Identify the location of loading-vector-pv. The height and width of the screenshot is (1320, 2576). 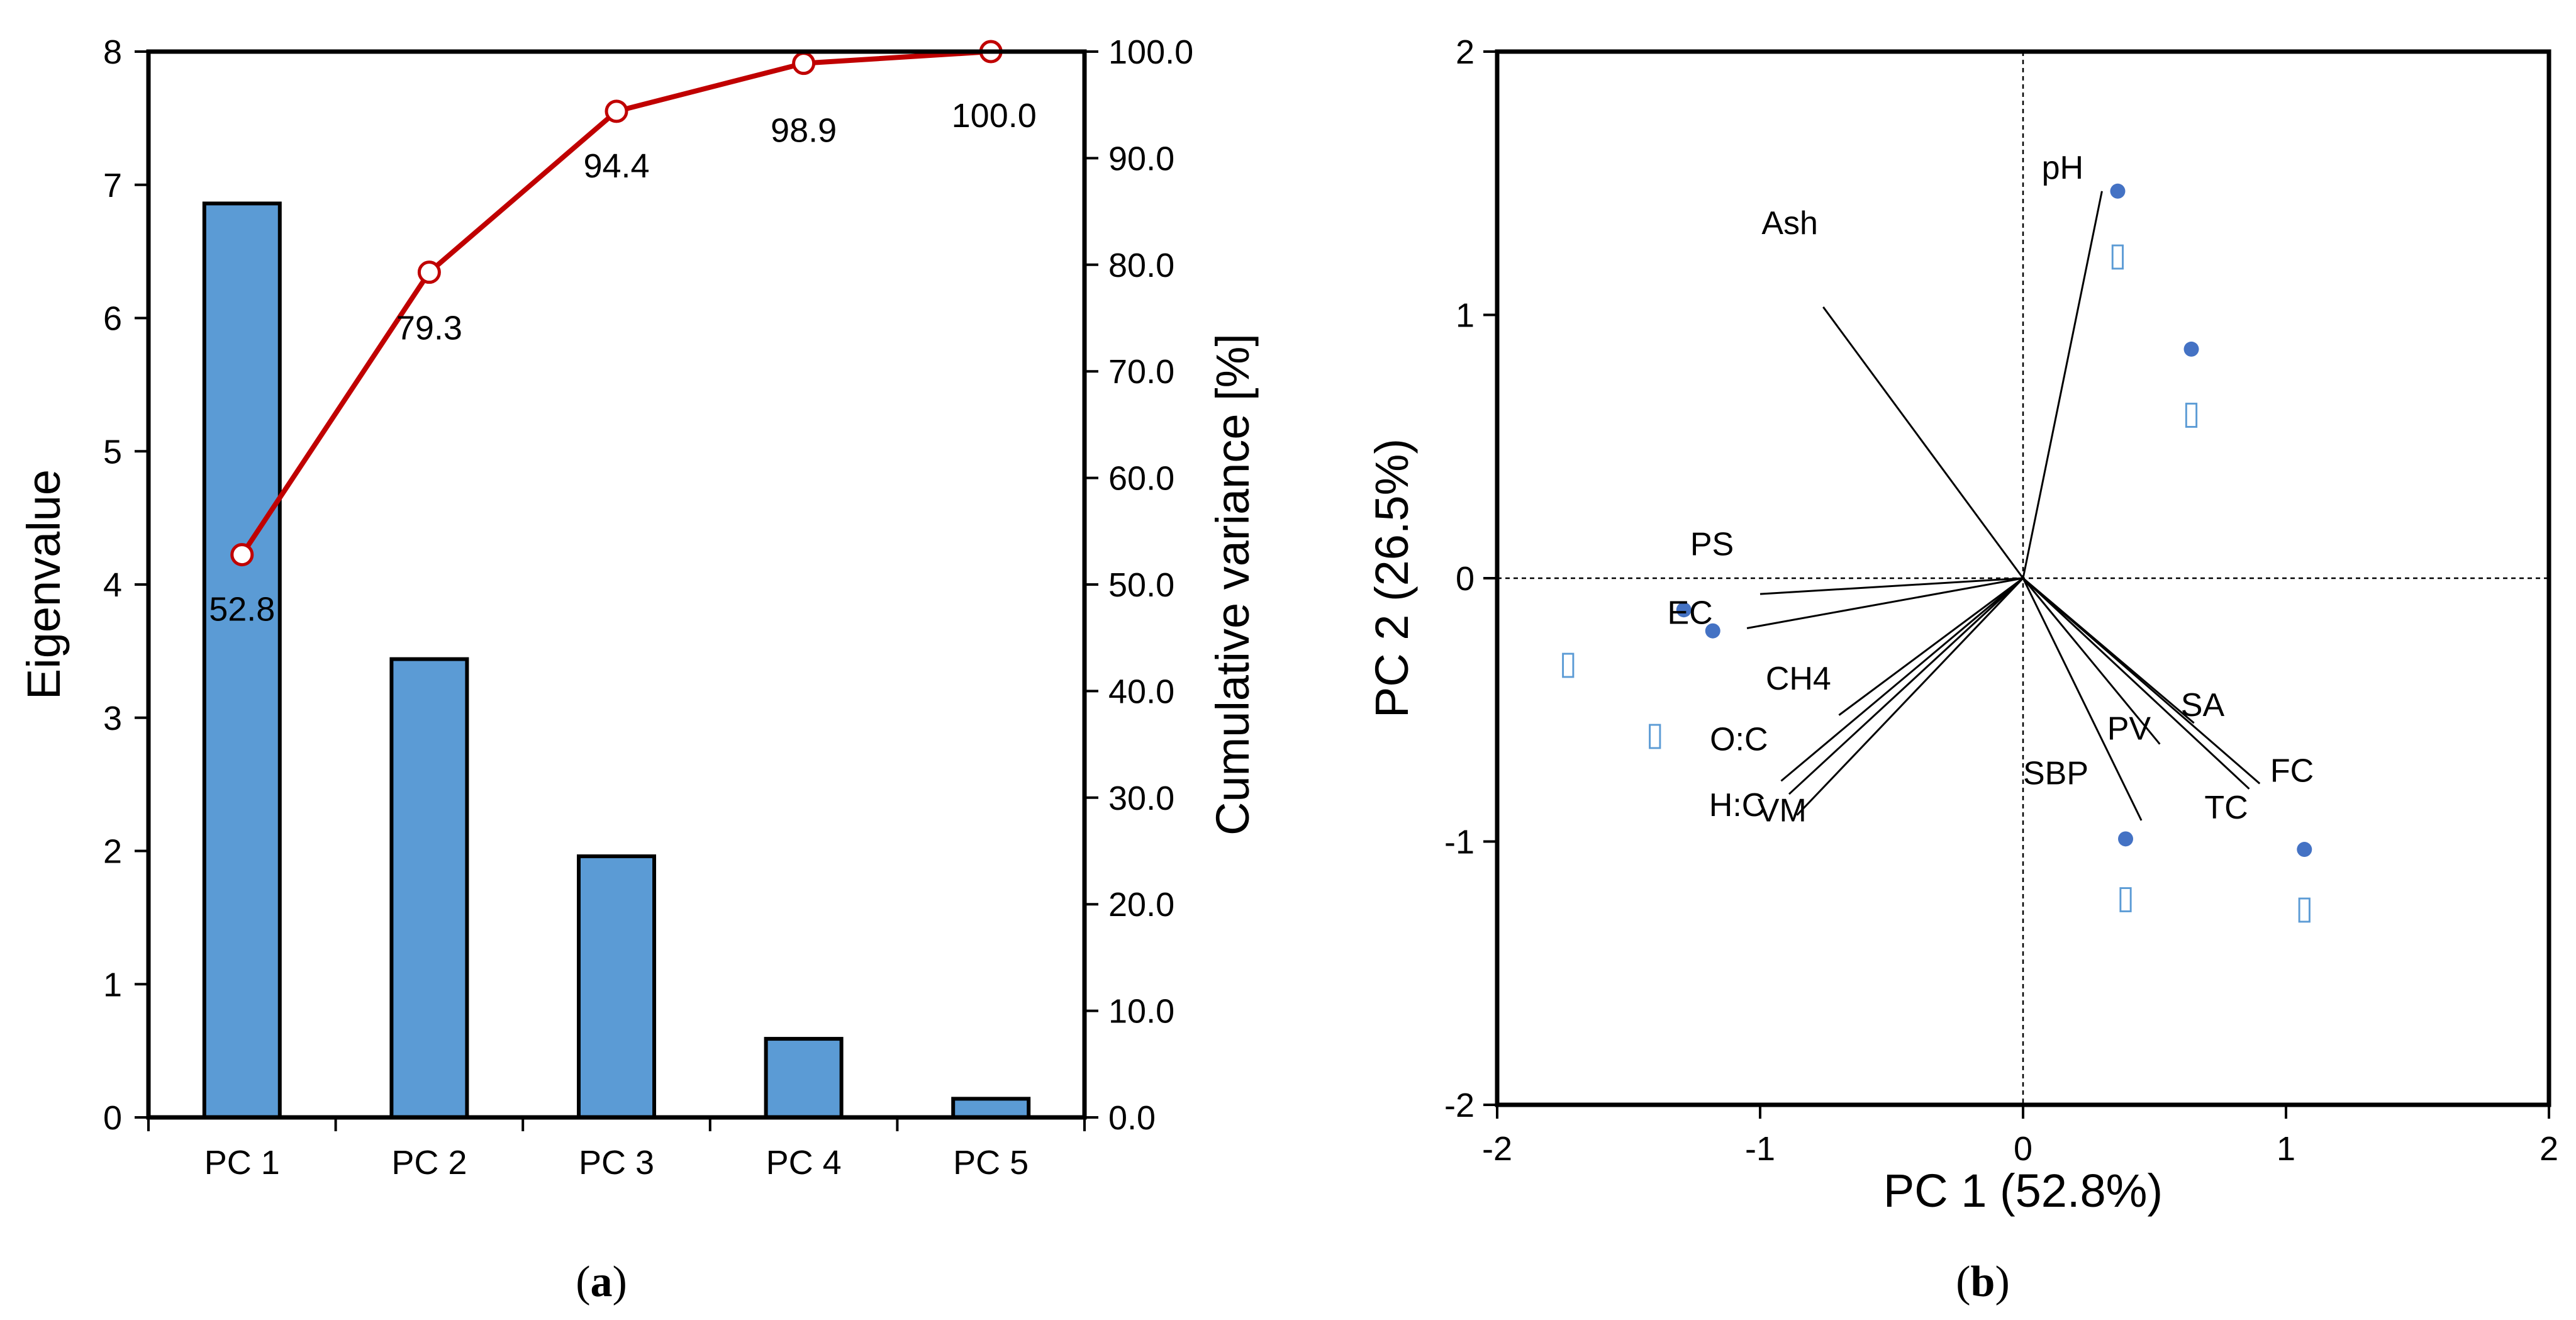
(2091, 661).